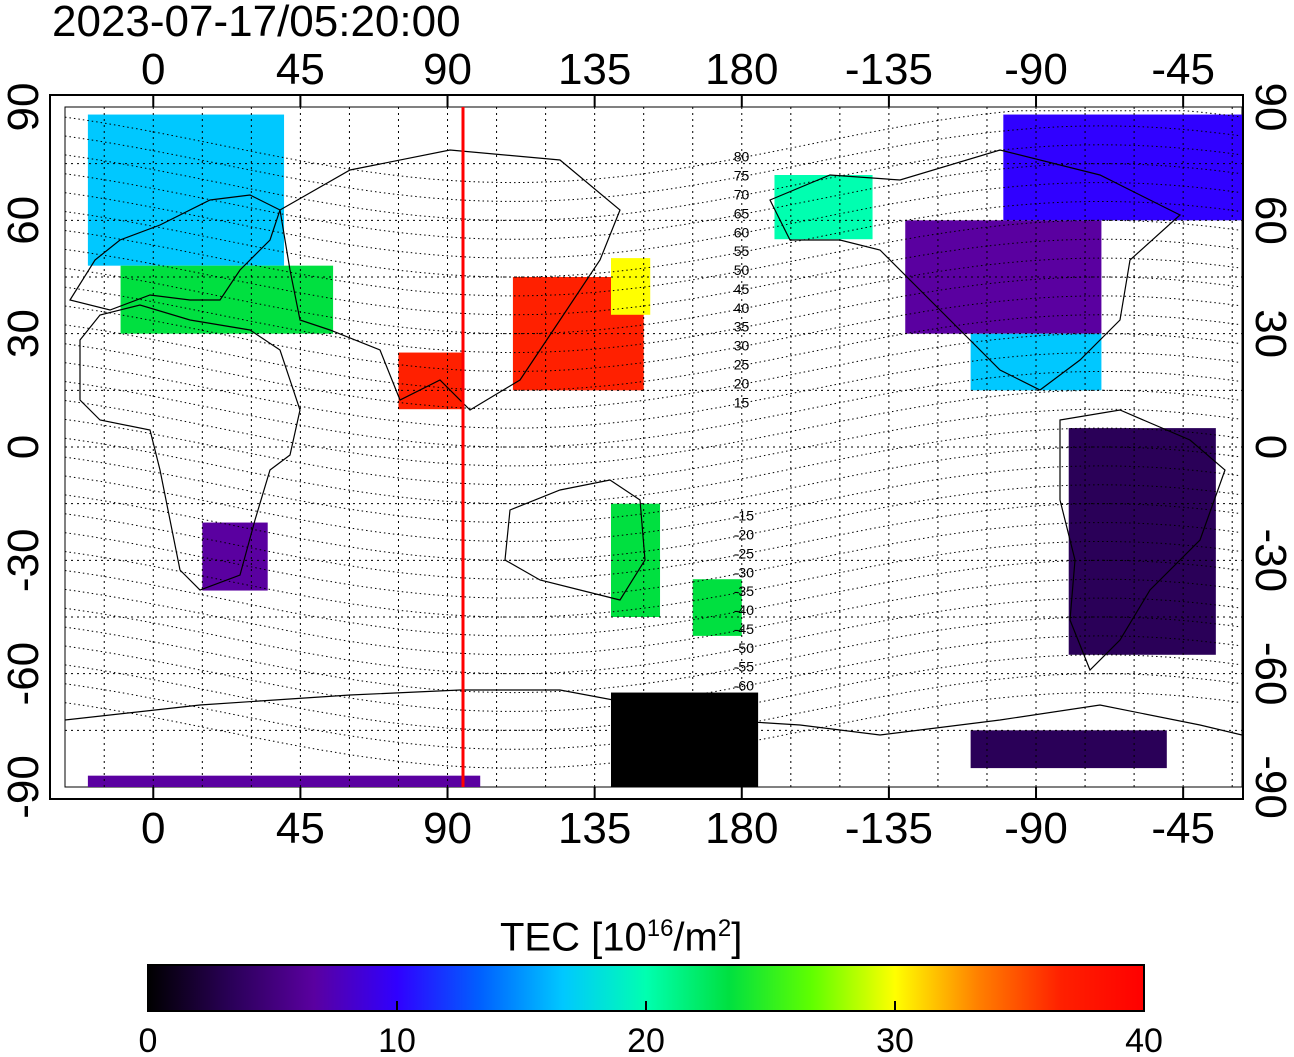 Image resolution: width=1294 pixels, height=1057 pixels. What do you see at coordinates (148, 1039) in the screenshot?
I see `colorbar-tick-label: 0` at bounding box center [148, 1039].